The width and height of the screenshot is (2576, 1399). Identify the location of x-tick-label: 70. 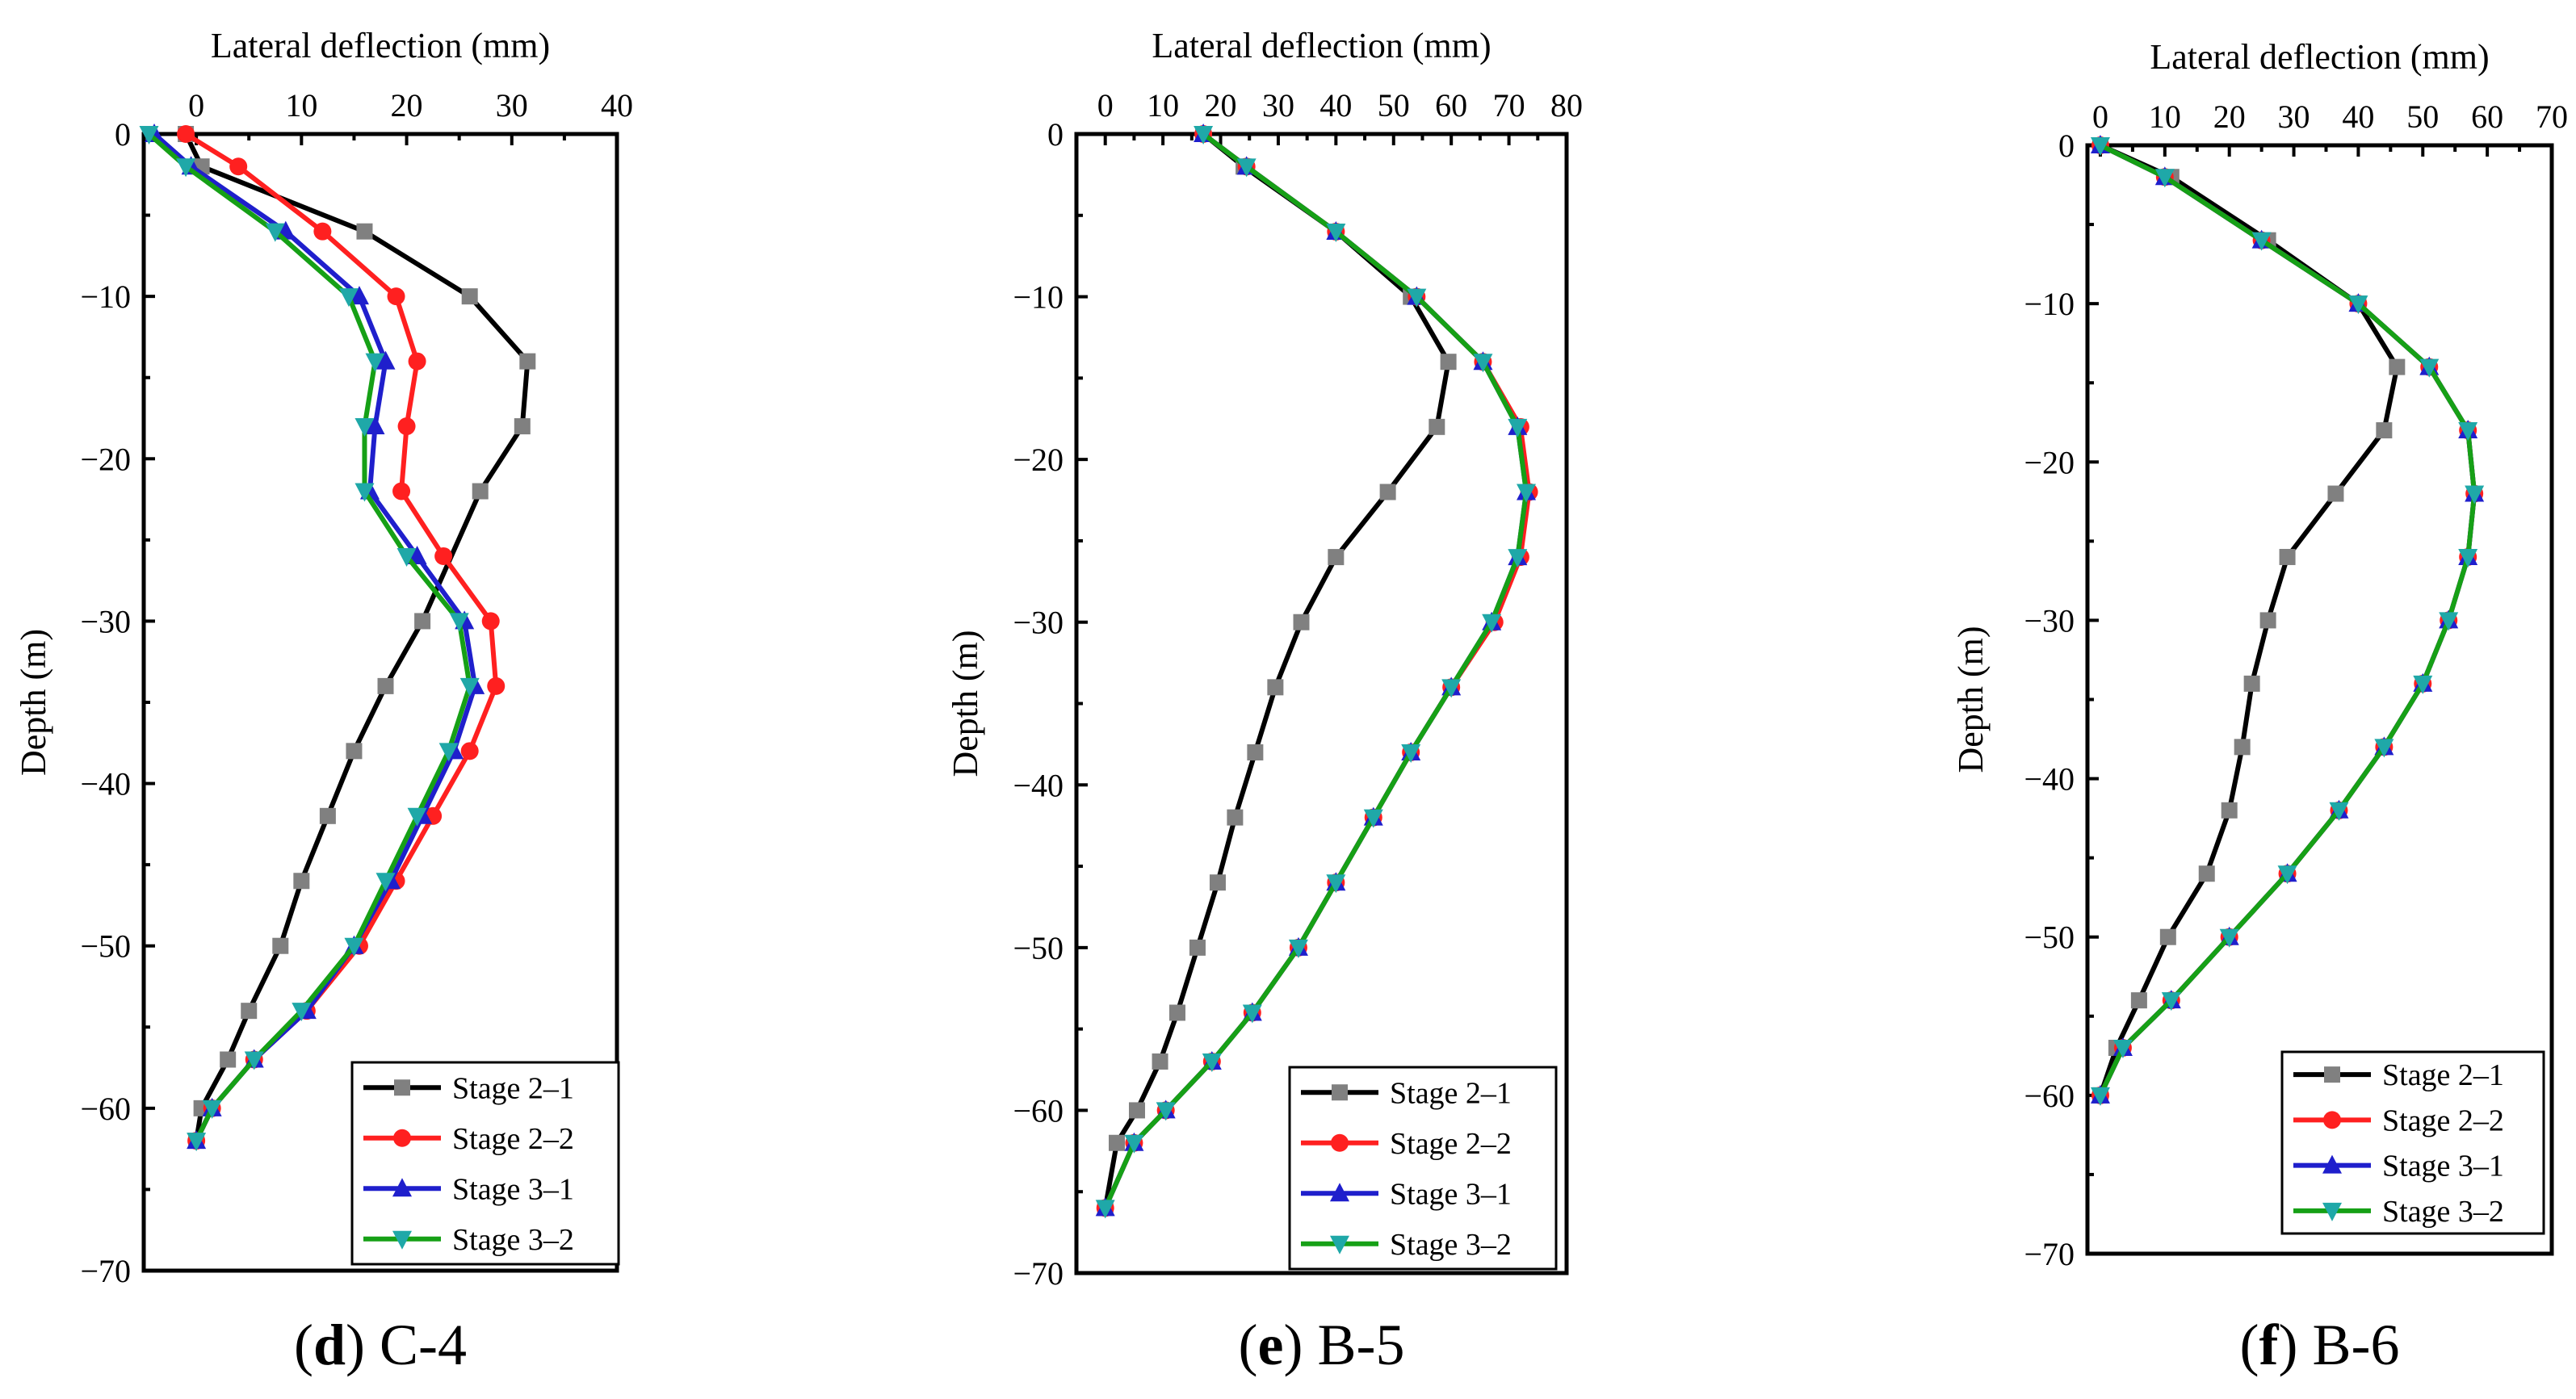
(2552, 116).